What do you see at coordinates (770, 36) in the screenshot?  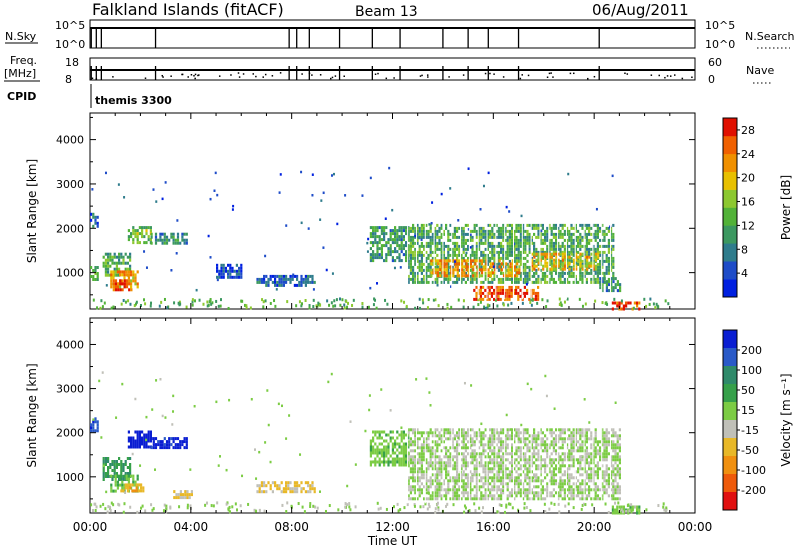 I see `nsearch-label: N.Search` at bounding box center [770, 36].